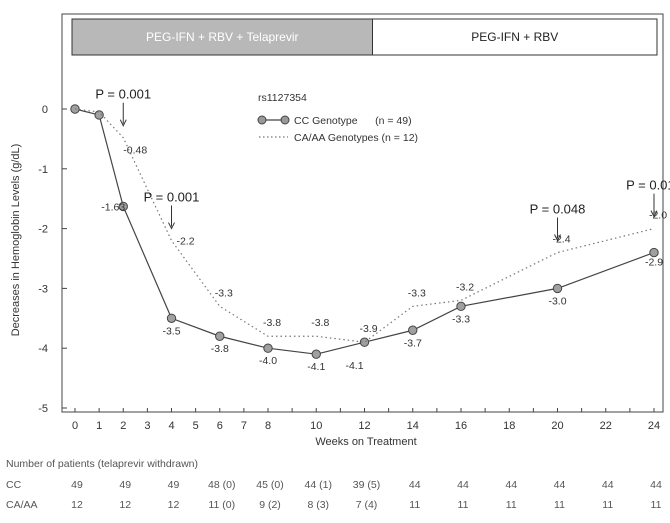 The height and width of the screenshot is (523, 670). What do you see at coordinates (262, 120) in the screenshot?
I see `legend-cc-marker` at bounding box center [262, 120].